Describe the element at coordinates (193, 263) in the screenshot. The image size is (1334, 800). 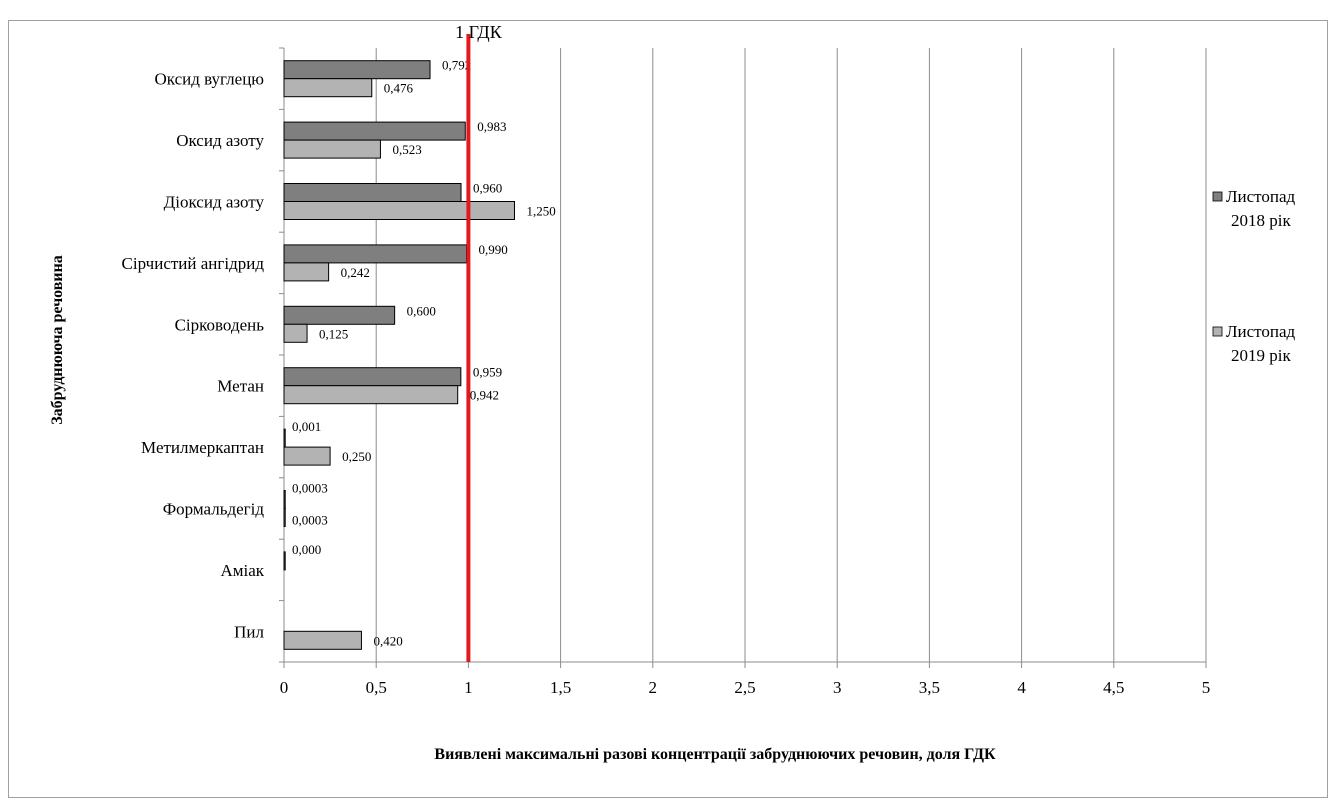
I see `category-label: Сірчистий ангідрид` at that location.